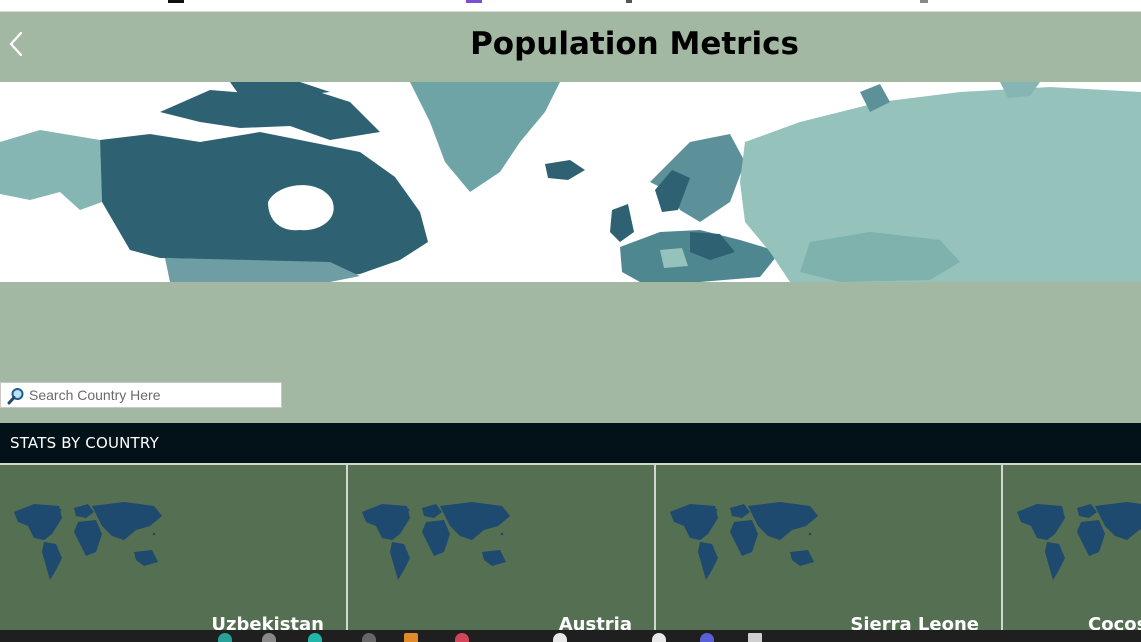  Describe the element at coordinates (152, 395) in the screenshot. I see `search-input` at that location.